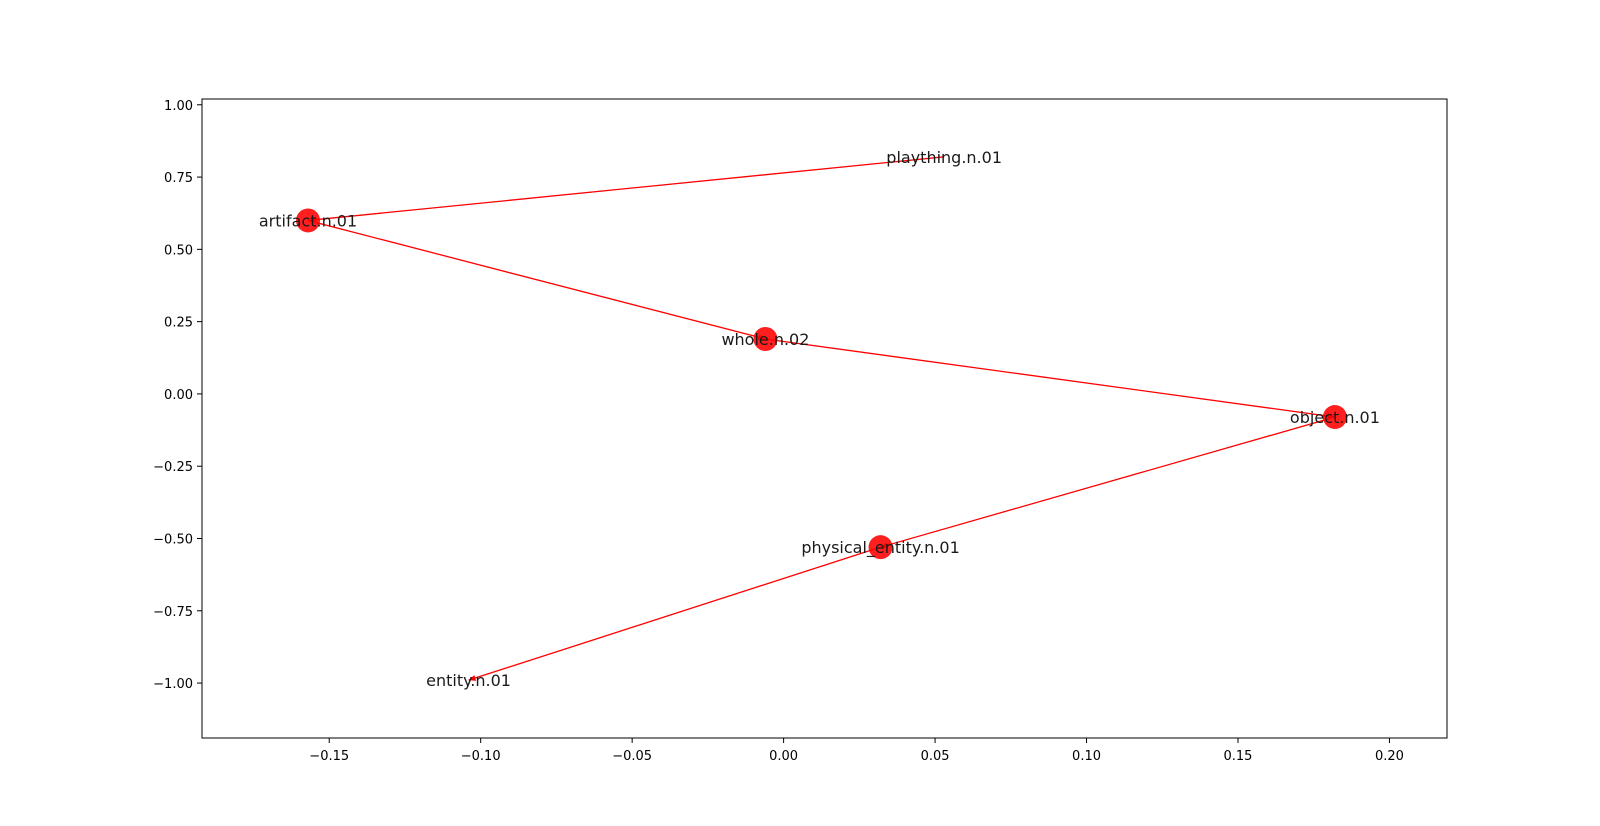 This screenshot has height=826, width=1600. Describe the element at coordinates (944, 157) in the screenshot. I see `node-label: plaything.n.01` at that location.